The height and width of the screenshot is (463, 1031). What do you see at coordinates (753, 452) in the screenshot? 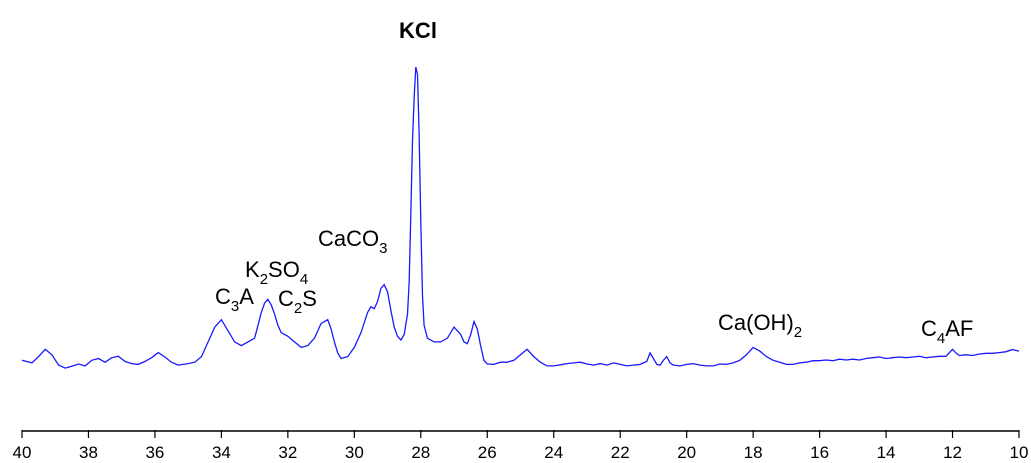
I see `x-tick-label: 18` at bounding box center [753, 452].